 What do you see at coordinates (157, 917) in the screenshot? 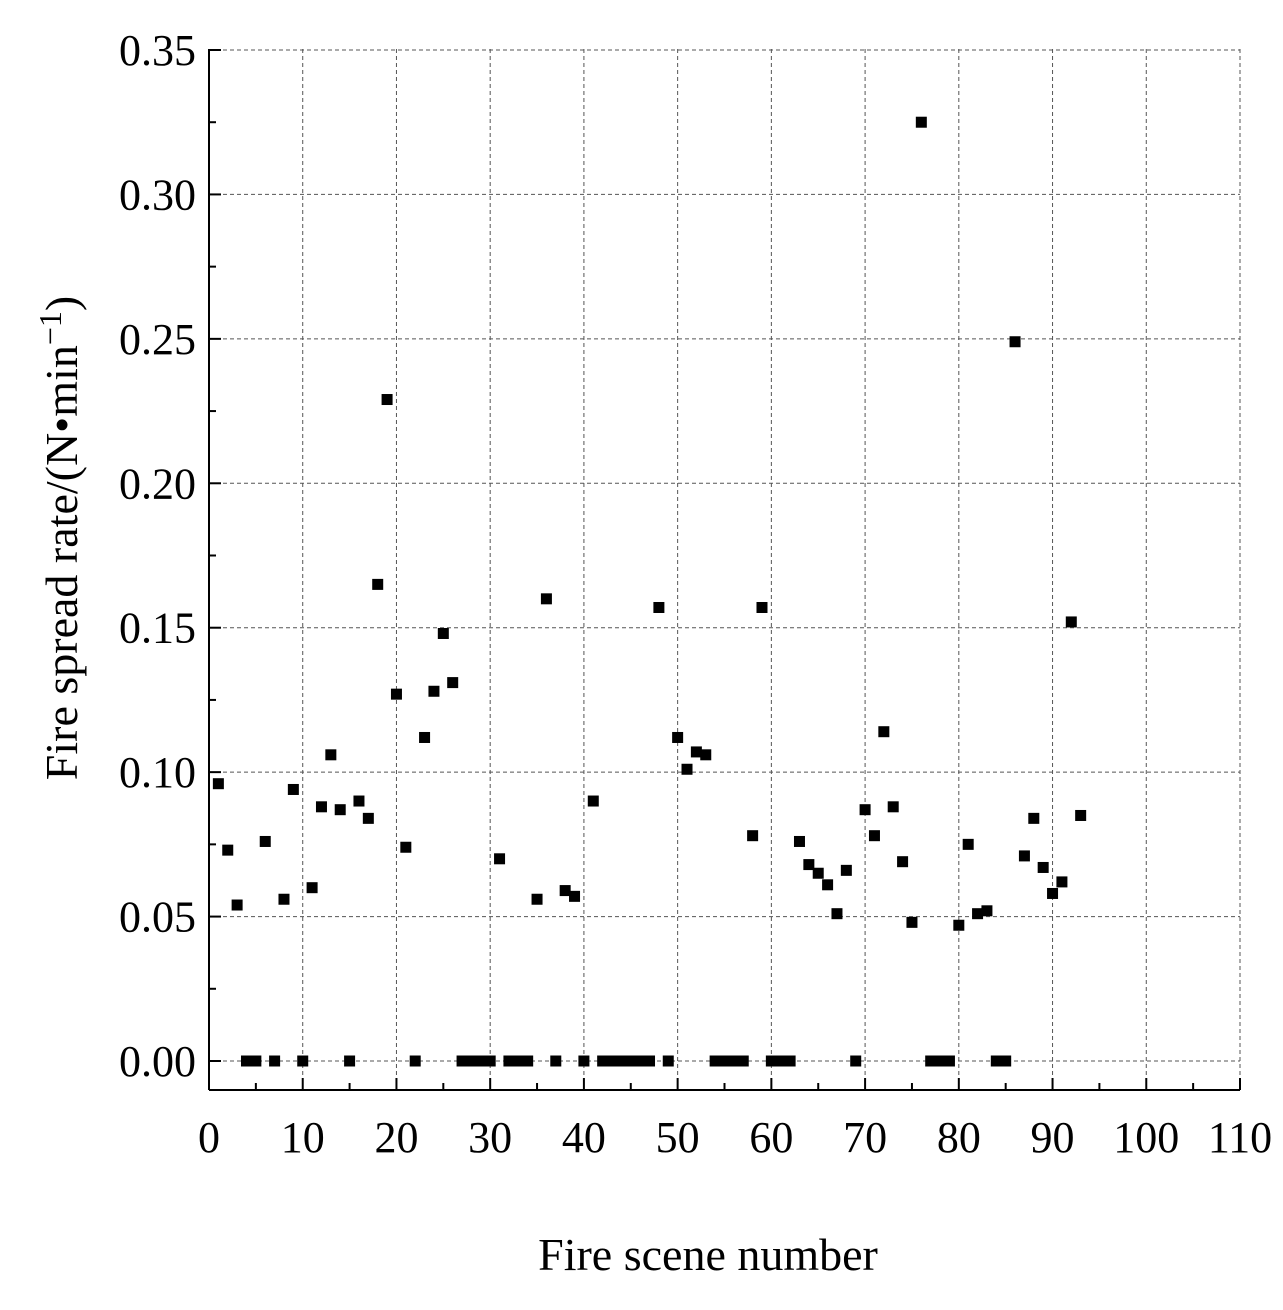
I see `y-tick-label: 0.05` at bounding box center [157, 917].